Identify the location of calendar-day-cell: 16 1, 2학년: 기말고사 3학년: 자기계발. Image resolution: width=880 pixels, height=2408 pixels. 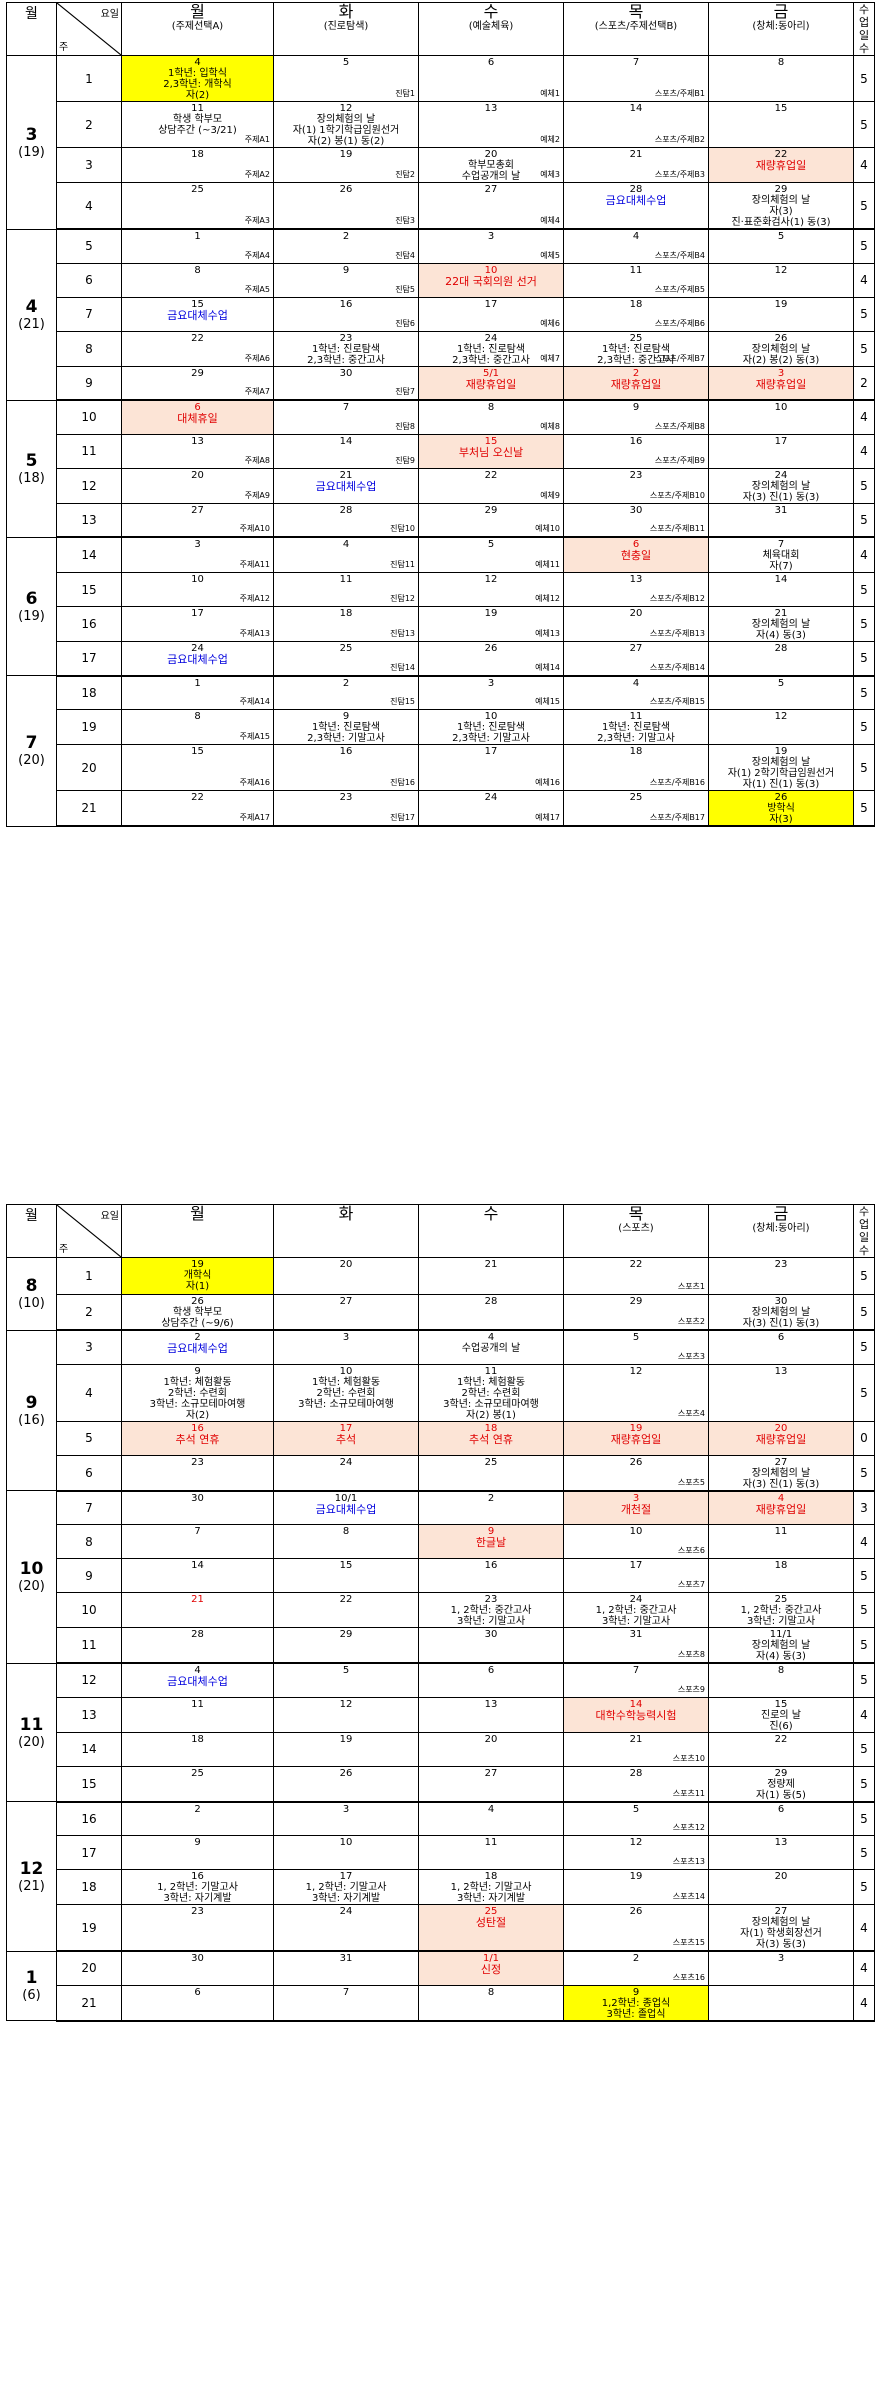
(197, 1887).